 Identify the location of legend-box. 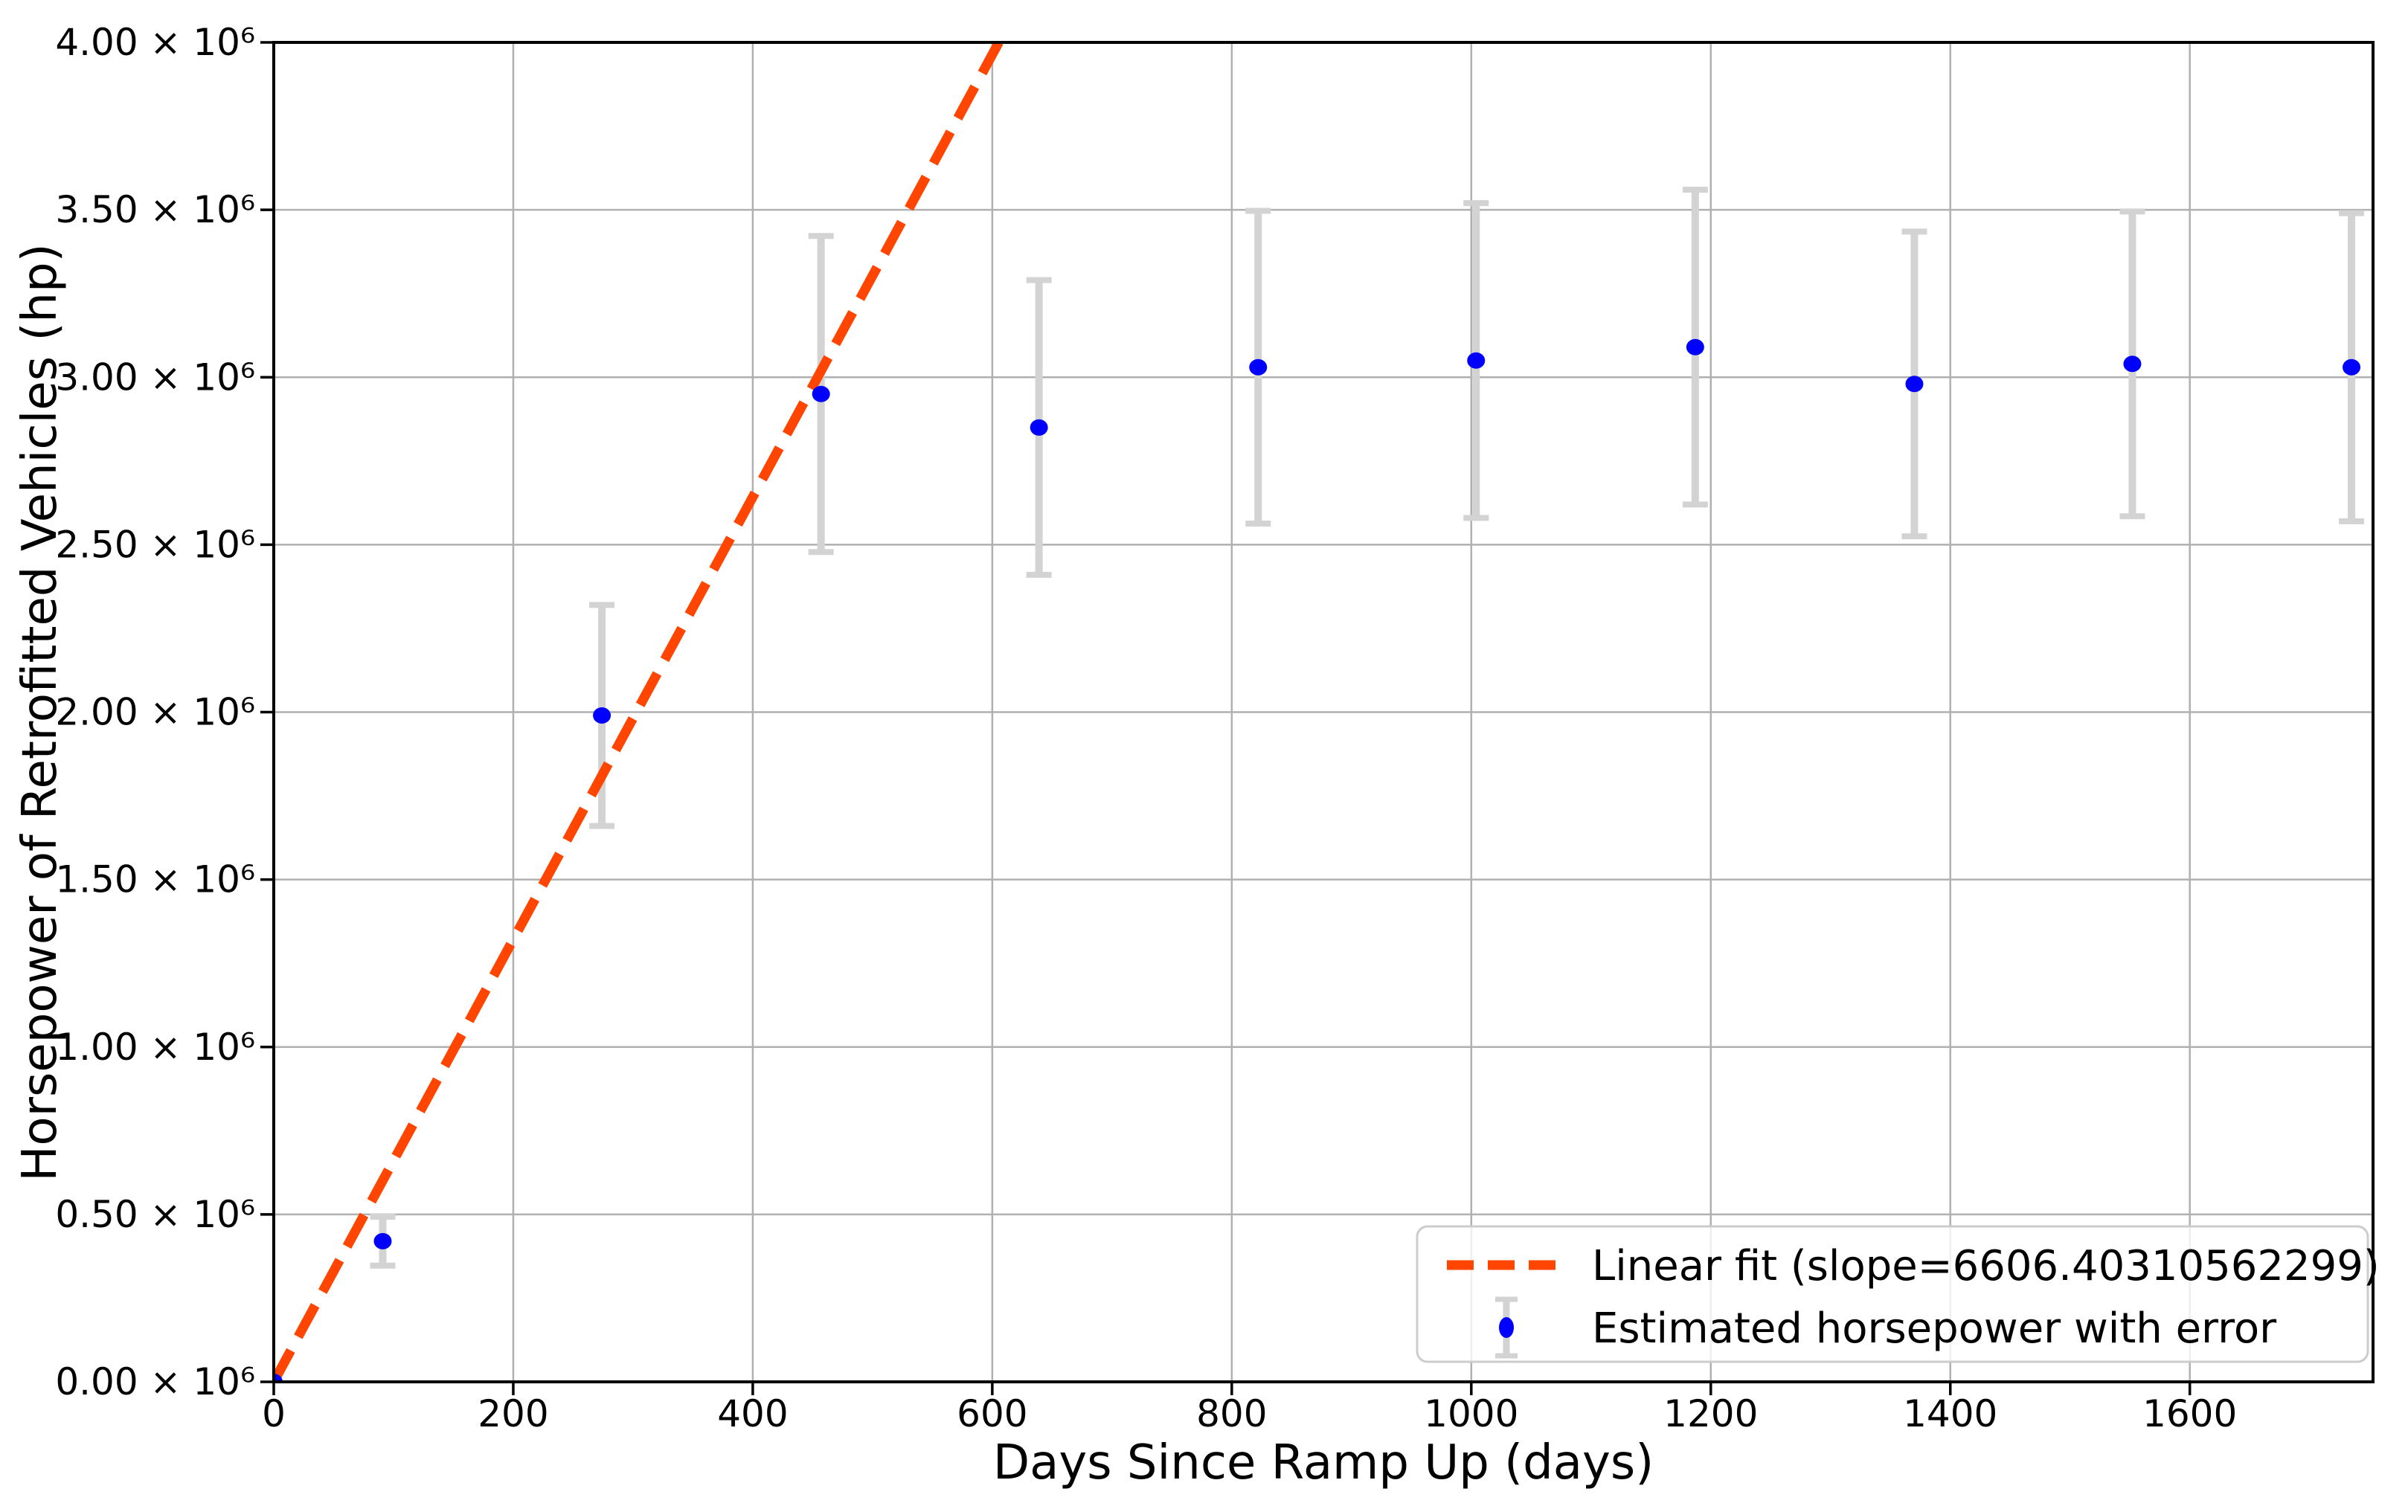
(1892, 1294).